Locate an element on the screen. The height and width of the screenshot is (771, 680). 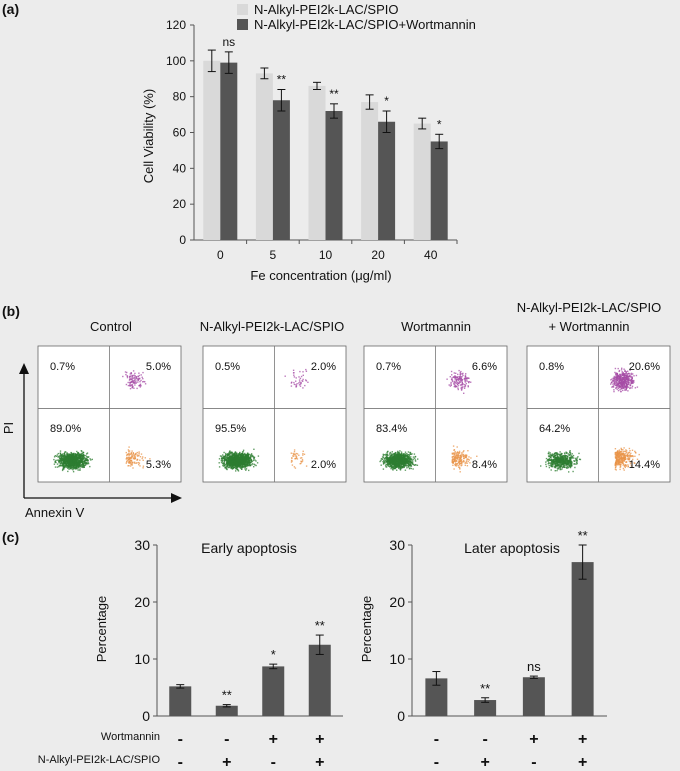
flow-y-axis-label: PI is located at coordinates (8, 428).